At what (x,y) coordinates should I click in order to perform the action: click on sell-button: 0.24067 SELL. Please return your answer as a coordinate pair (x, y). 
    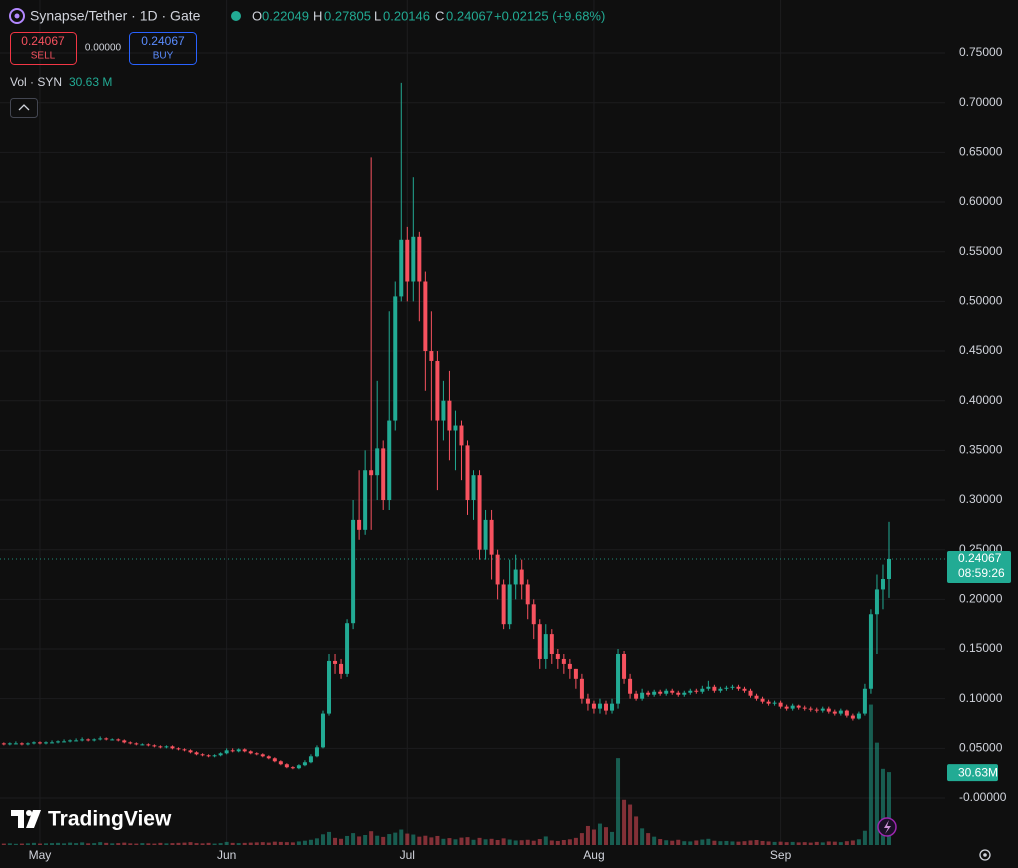
    Looking at the image, I should click on (43, 48).